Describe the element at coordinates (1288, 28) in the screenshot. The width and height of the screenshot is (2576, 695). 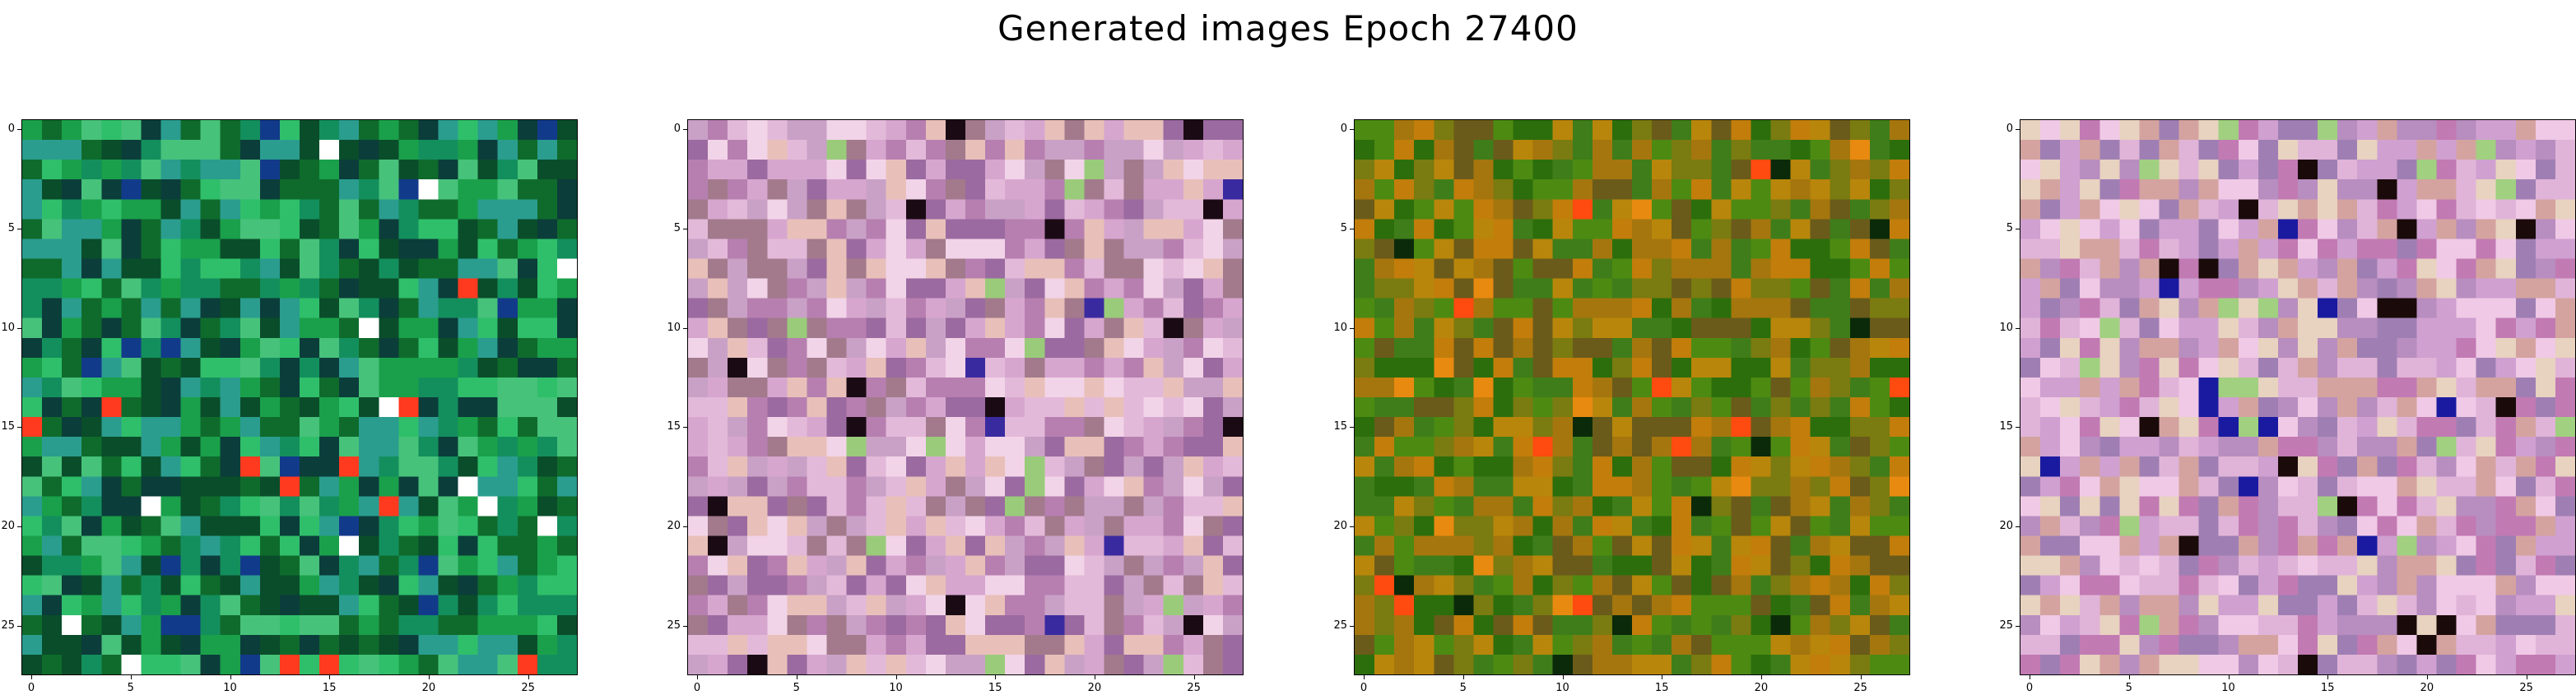
I see `figure-title: Generated images Epoch 27400` at that location.